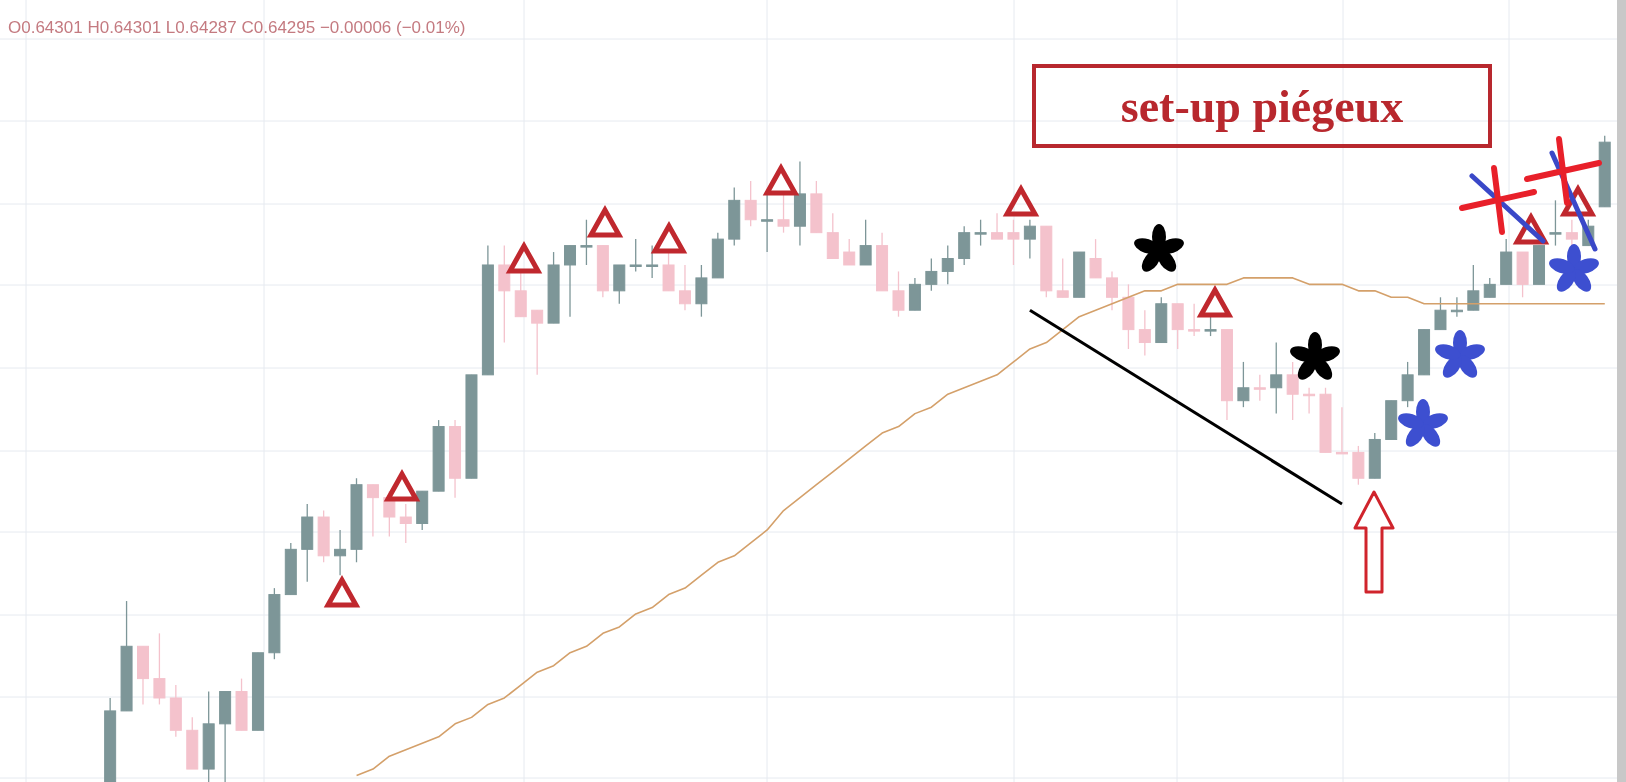  I want to click on text: O0.64301 H0.64301 L0.64287 C0.64295 −0.00006 (−0.01%), so click(237, 28).